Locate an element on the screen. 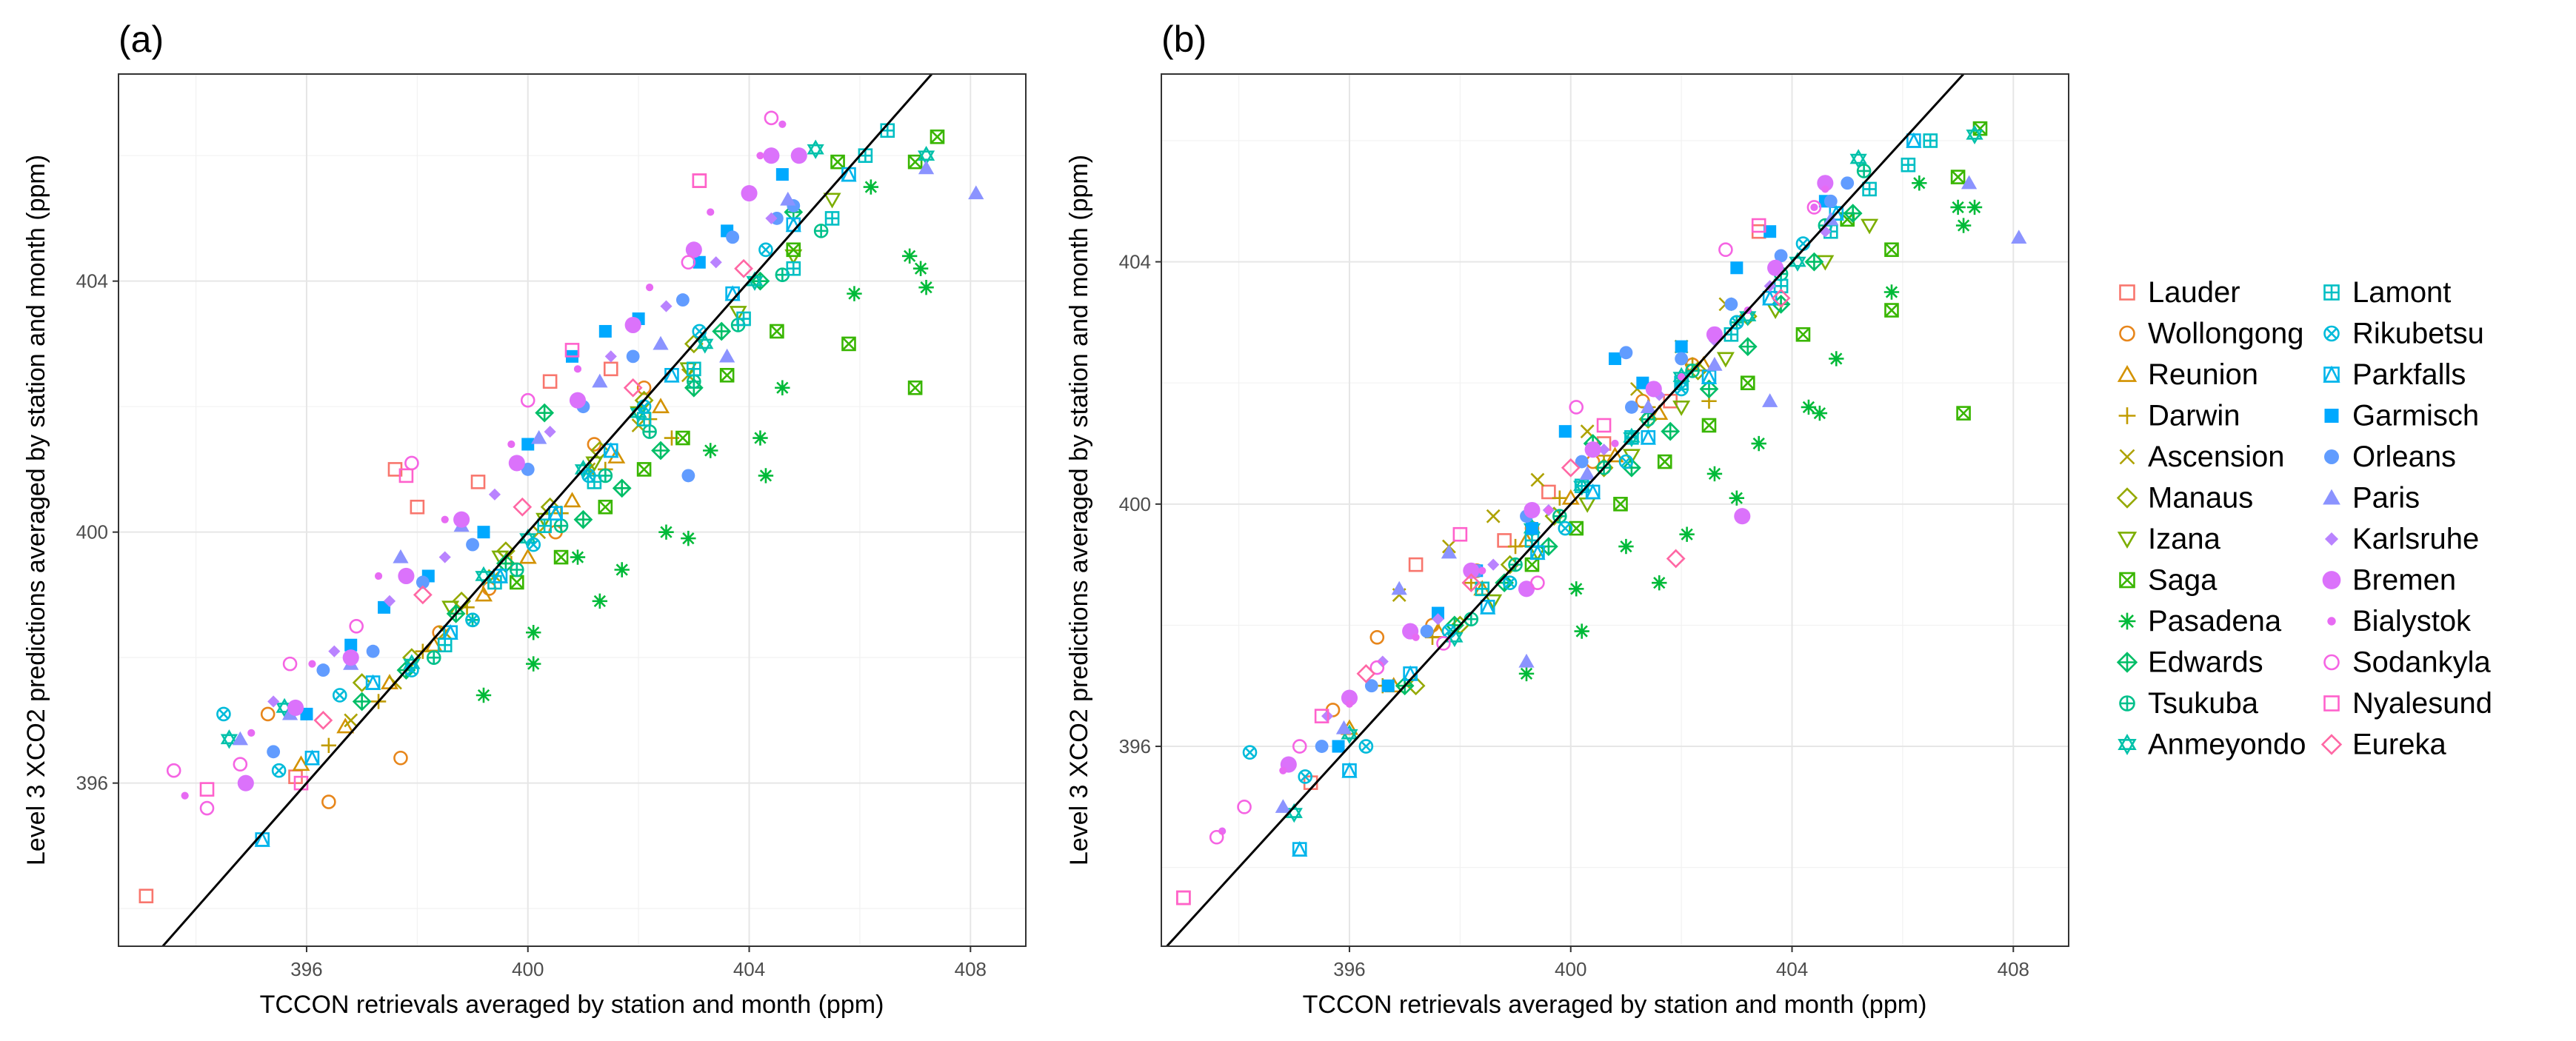 The image size is (2576, 1041). point-nyalesund is located at coordinates (1758, 225).